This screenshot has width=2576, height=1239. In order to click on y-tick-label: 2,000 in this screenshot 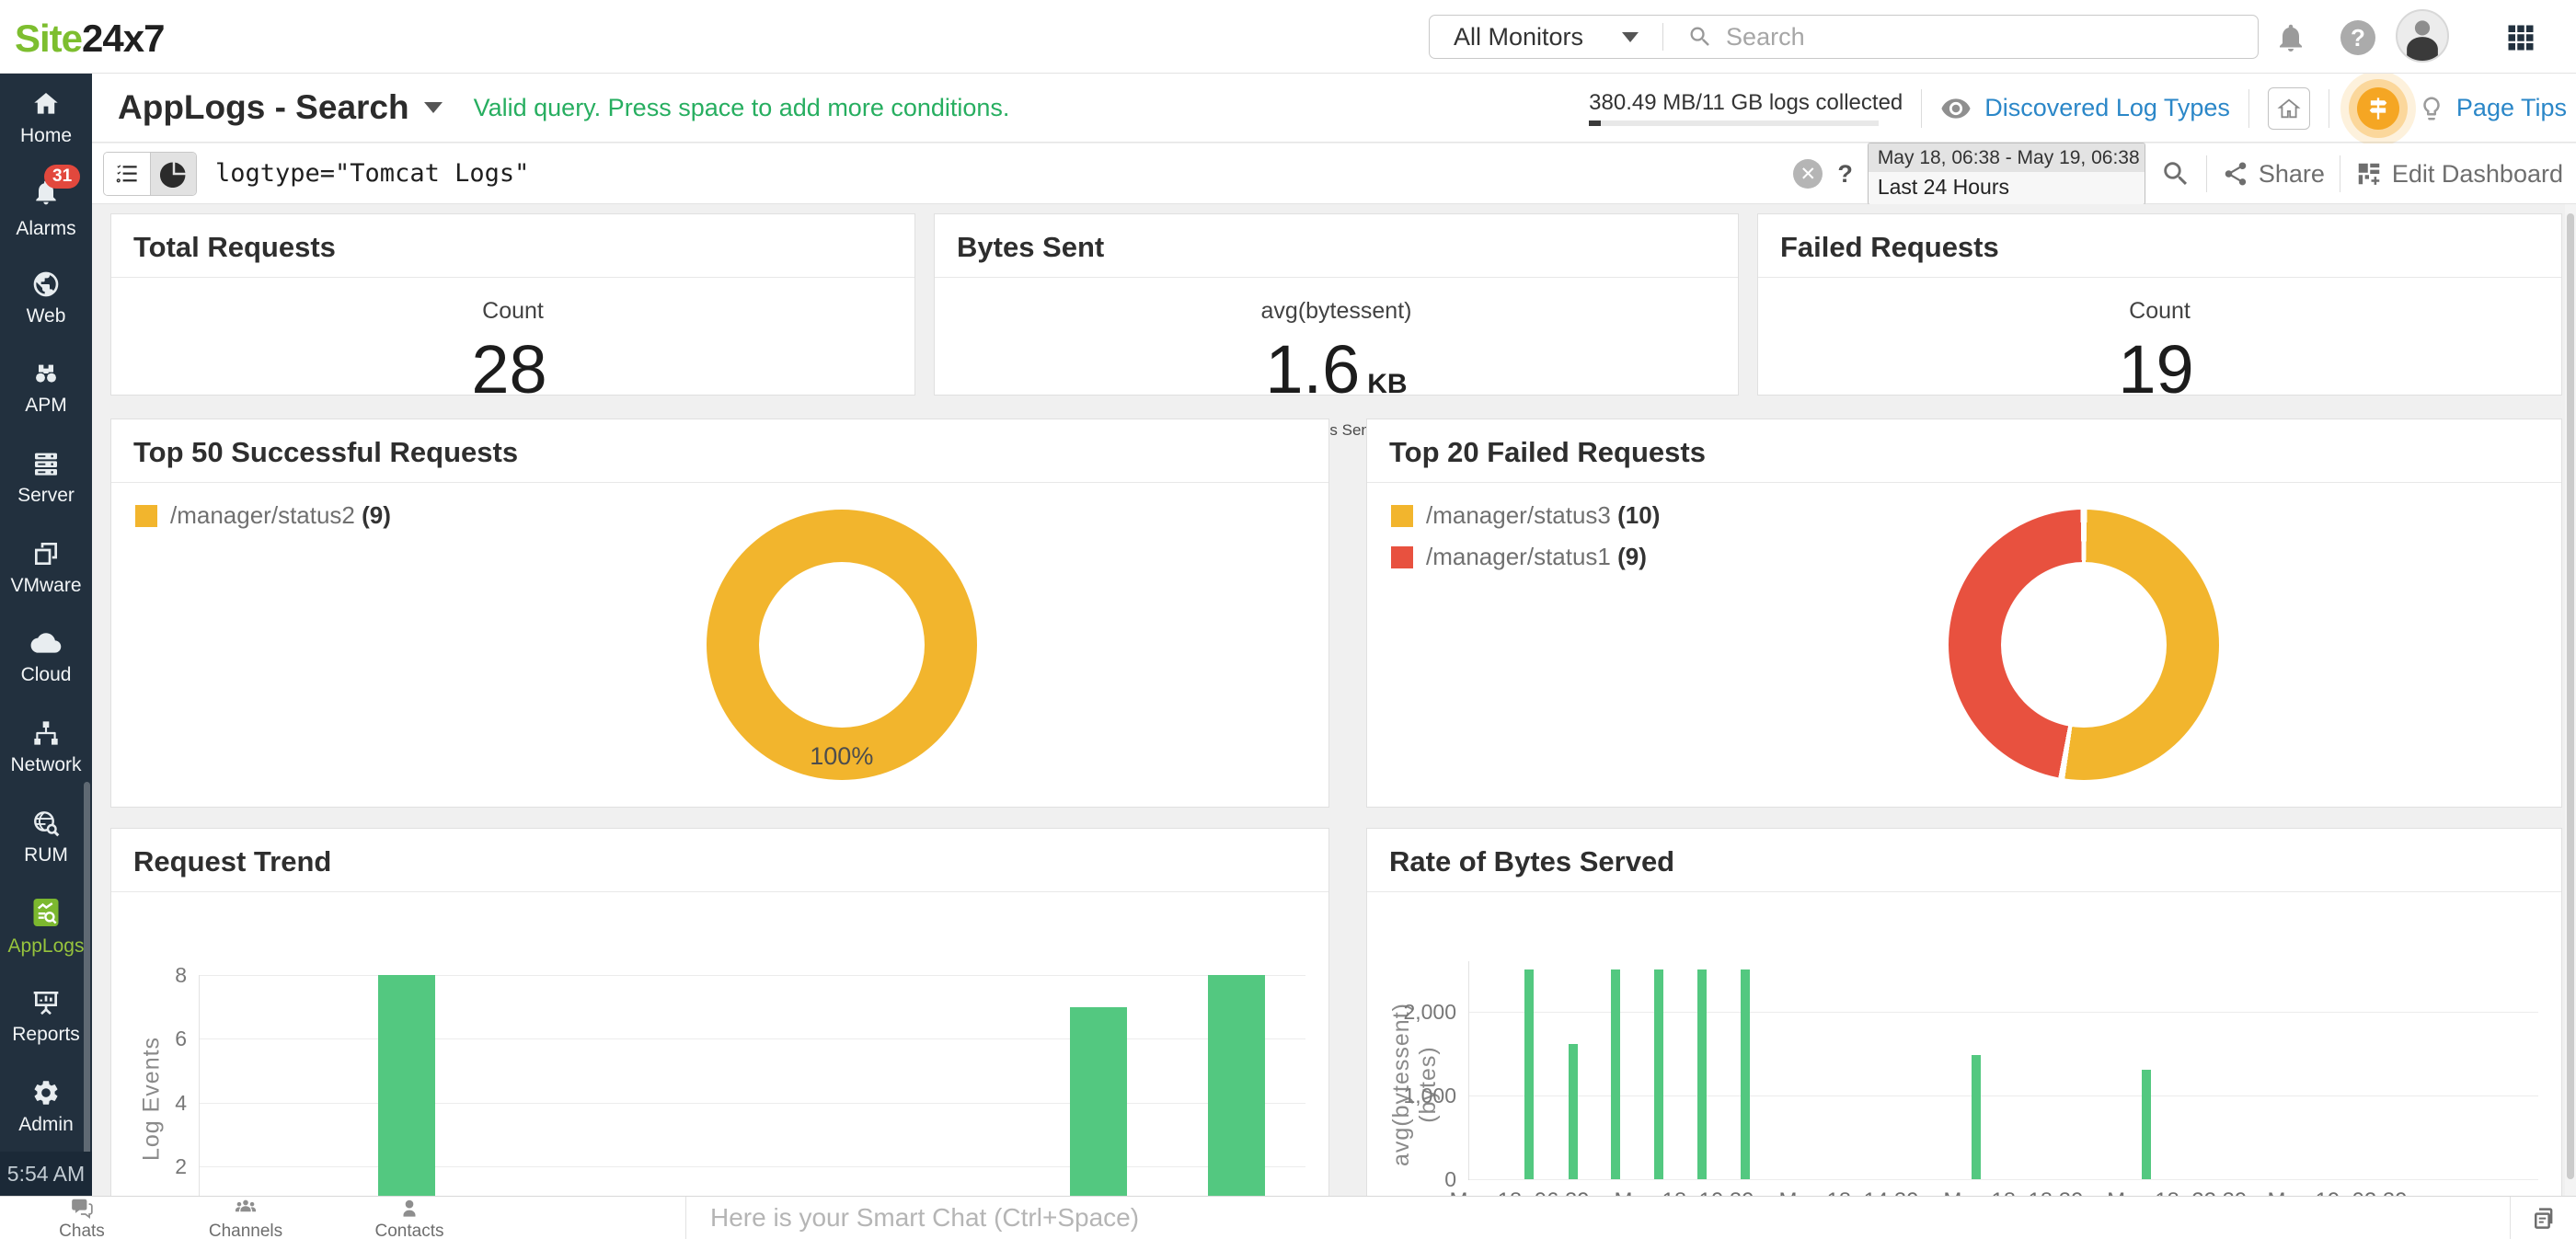, I will do `click(1429, 1012)`.